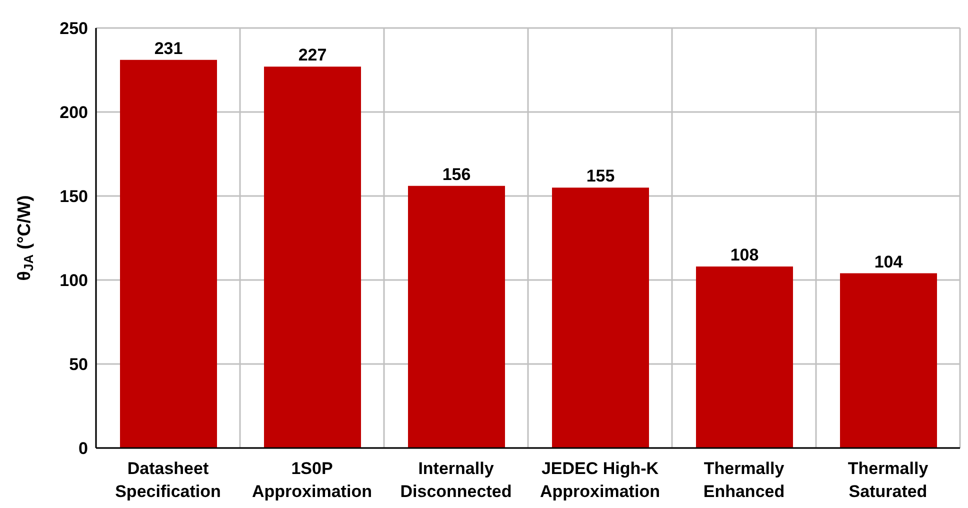 The height and width of the screenshot is (508, 968). I want to click on y-tick-label: 200, so click(74, 112).